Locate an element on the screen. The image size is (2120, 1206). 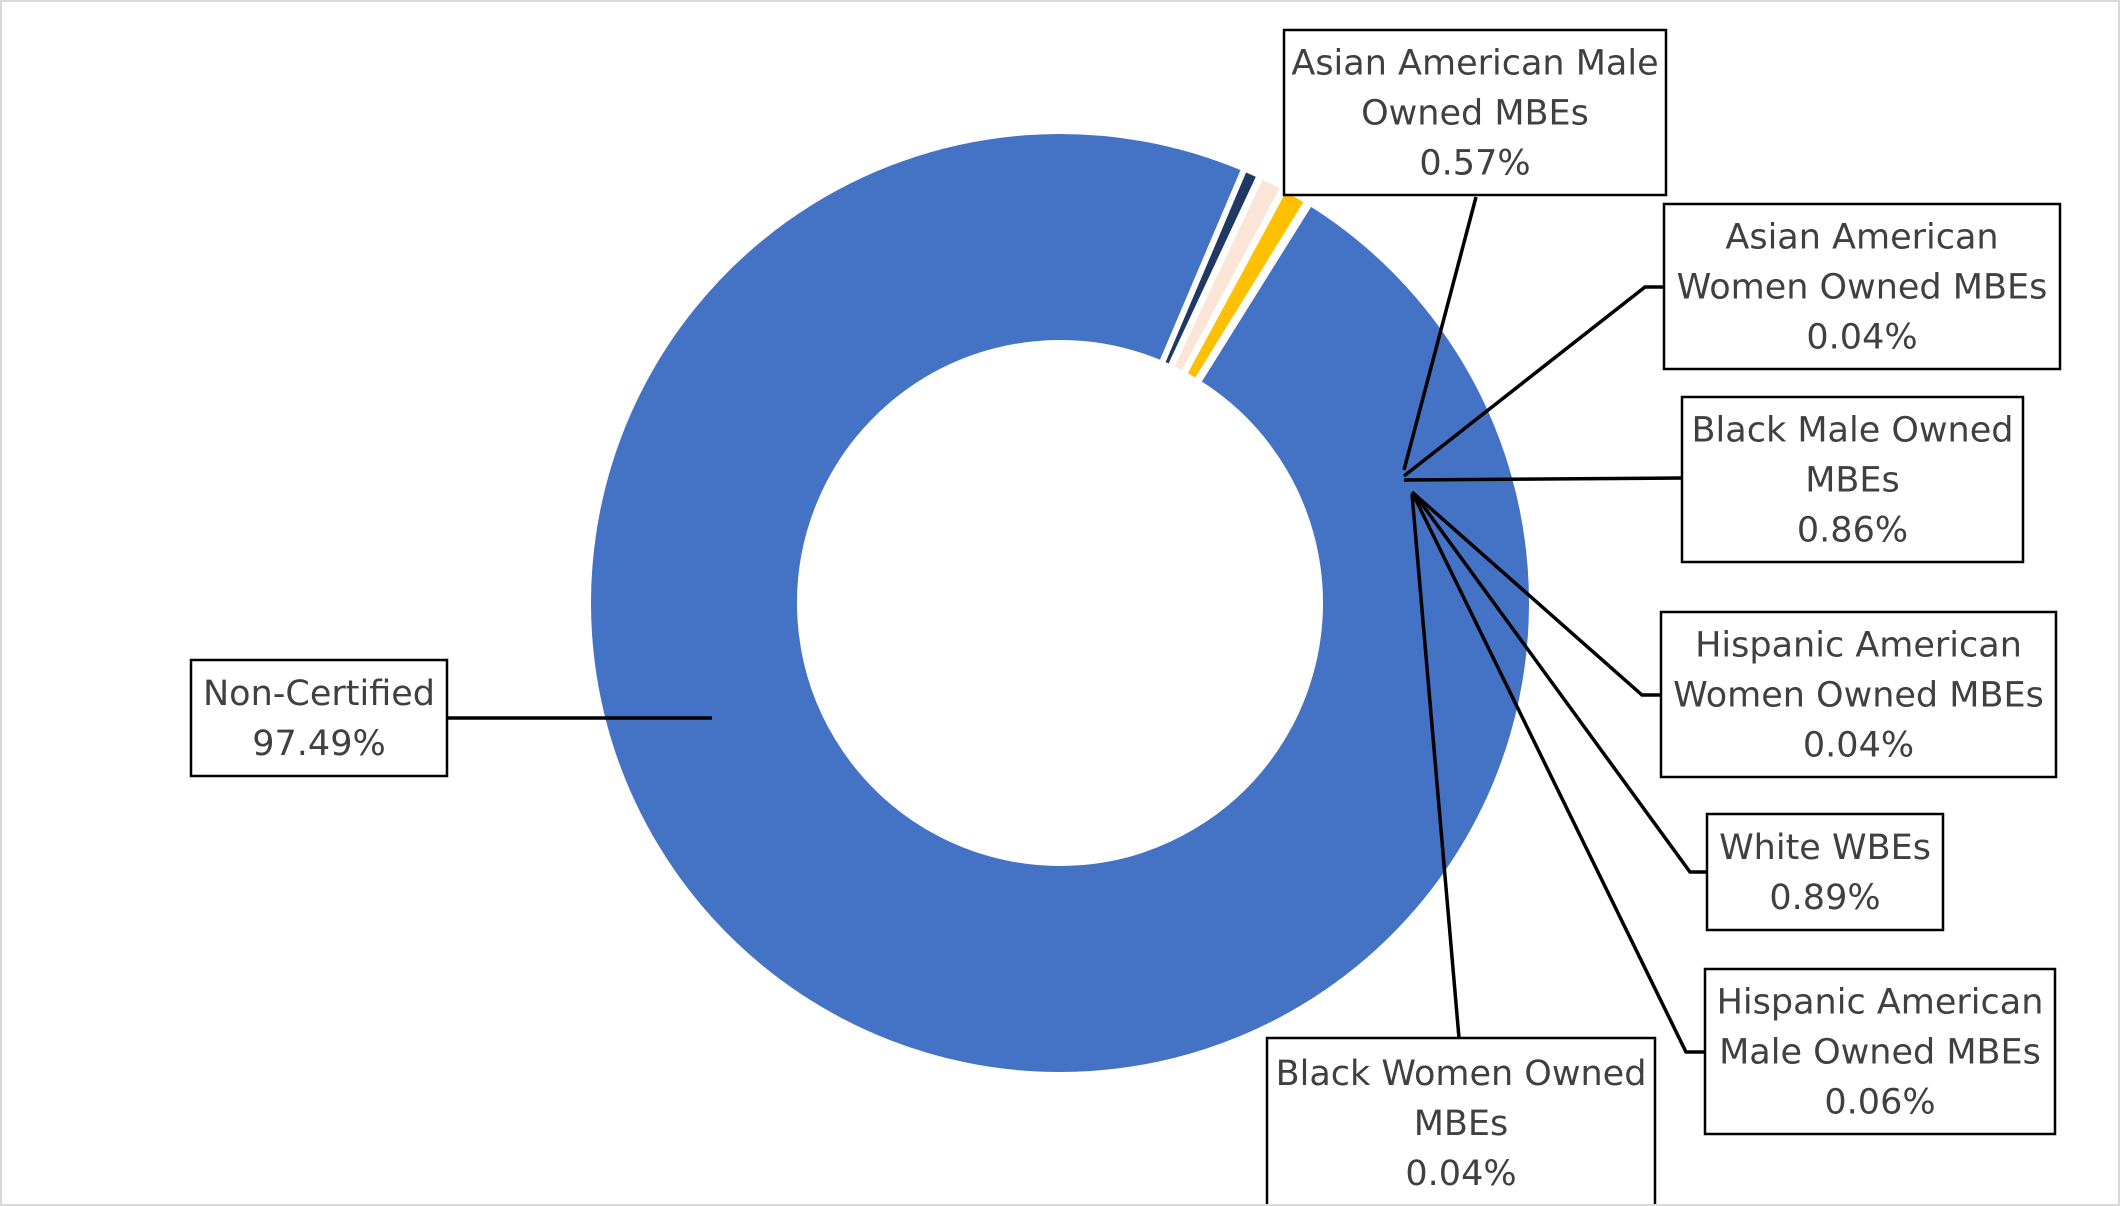
data-label: Asian American Male Owned MBEs 0.57% is located at coordinates (1475, 112).